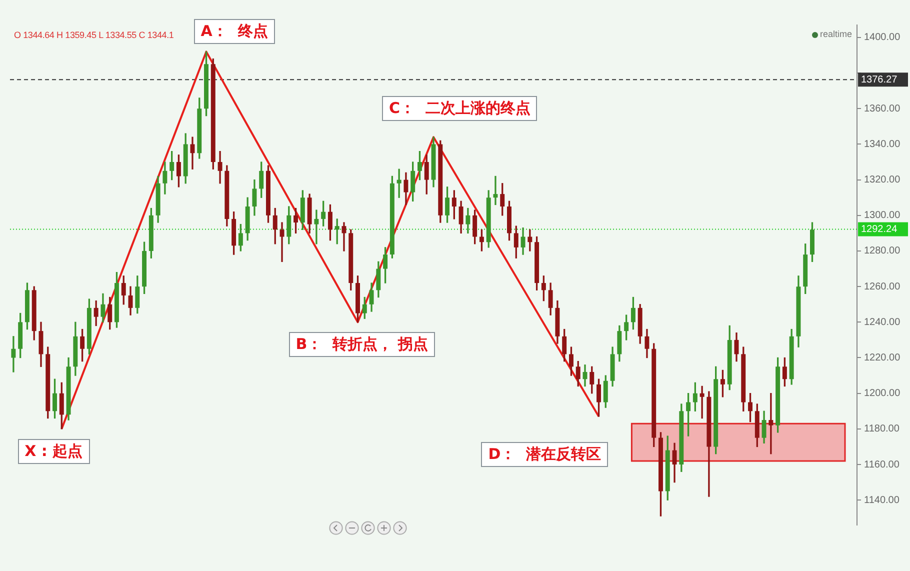 The width and height of the screenshot is (910, 571). Describe the element at coordinates (882, 286) in the screenshot. I see `y-tick-label: 1260.00` at that location.